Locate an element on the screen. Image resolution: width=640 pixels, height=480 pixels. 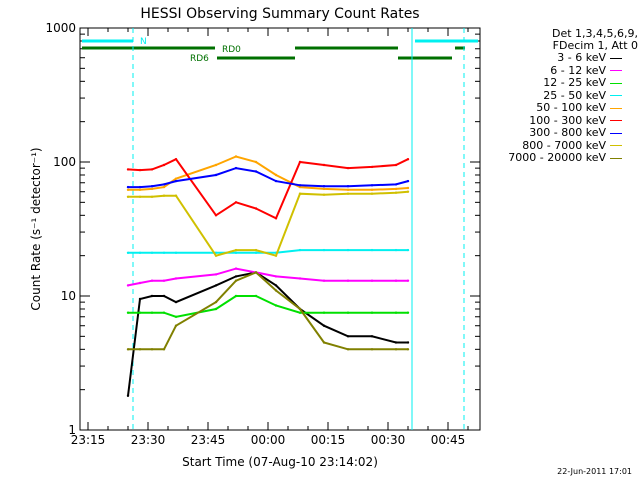
legend-header-1: Det 1,3,4,5,6,9, is located at coordinates (594, 33).